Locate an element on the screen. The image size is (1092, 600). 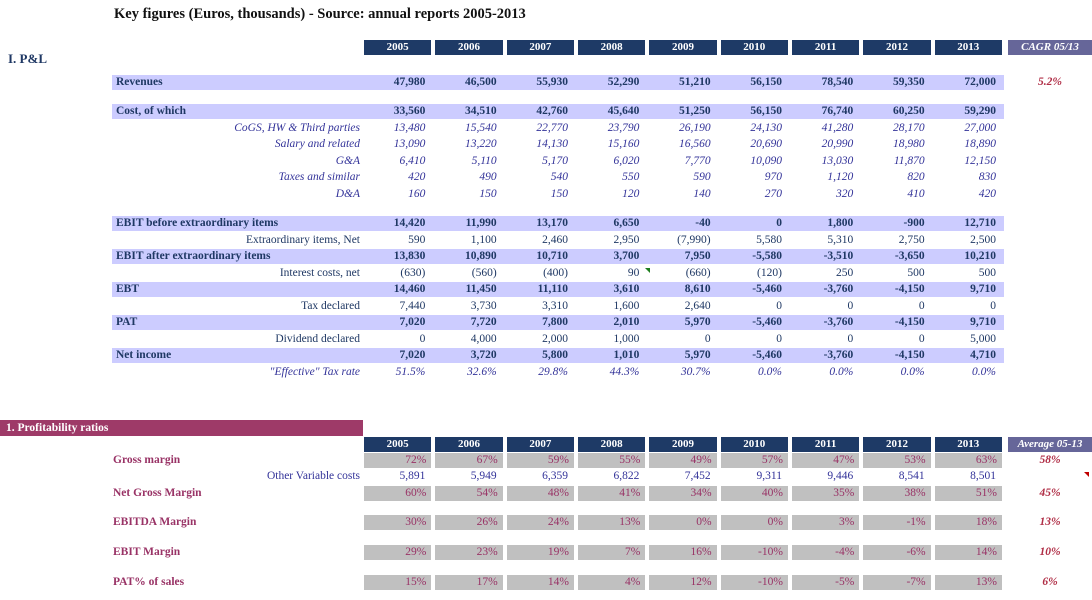
value-cell: 490 is located at coordinates (488, 177).